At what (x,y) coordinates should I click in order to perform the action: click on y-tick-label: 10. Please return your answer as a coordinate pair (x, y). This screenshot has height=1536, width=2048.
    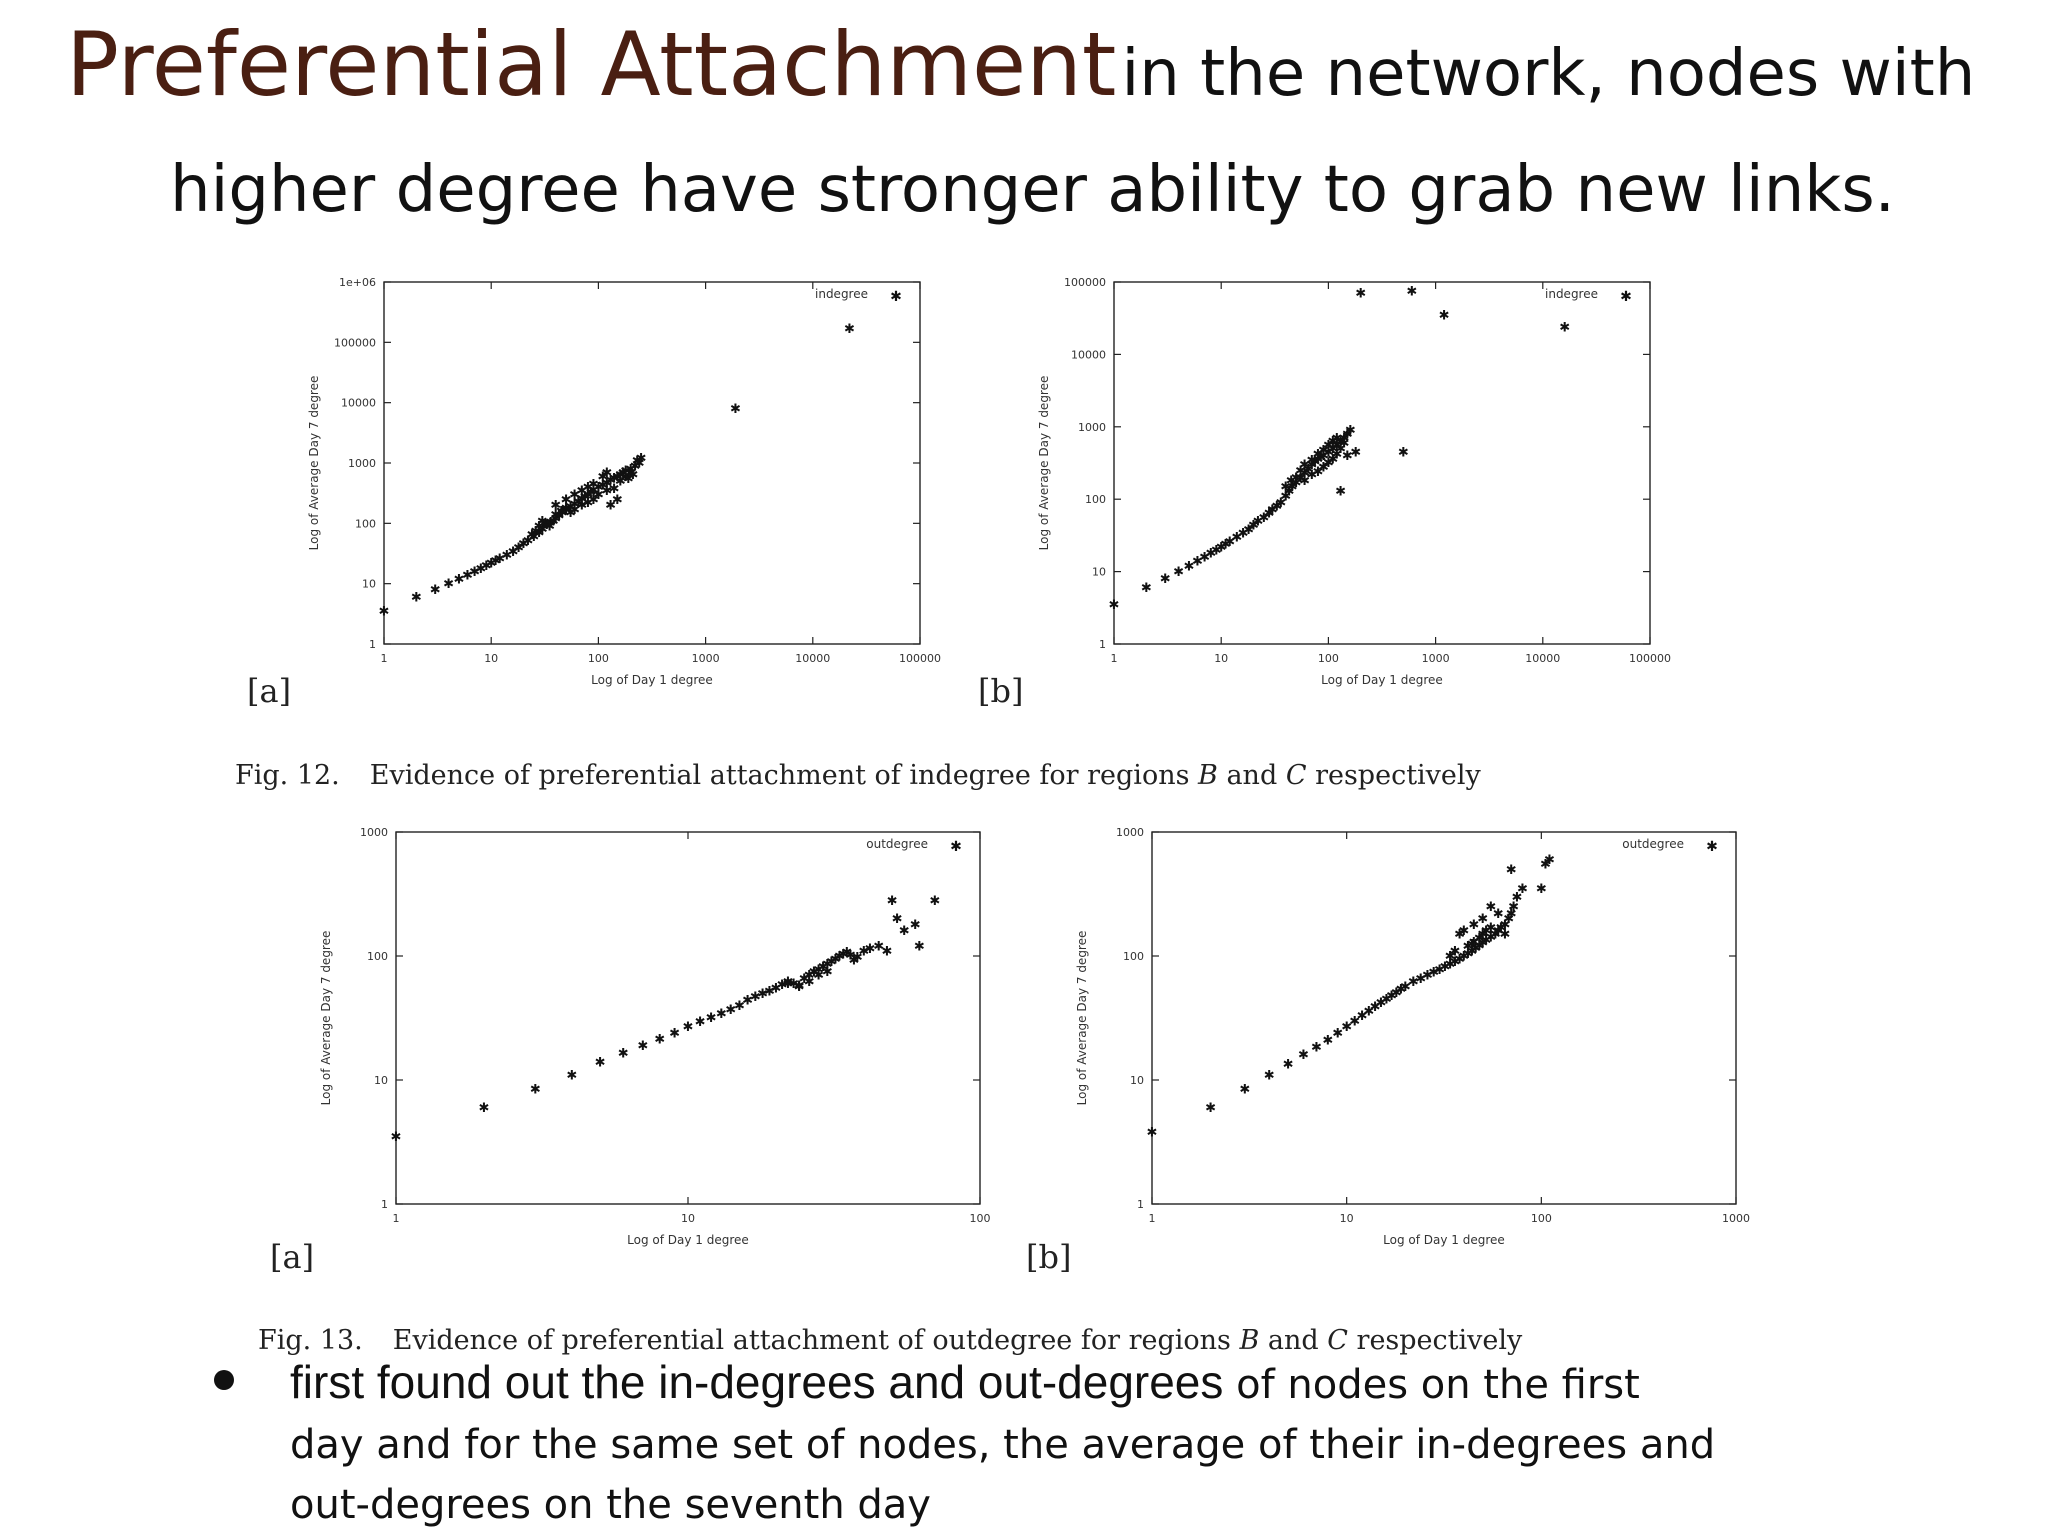
    Looking at the image, I should click on (369, 584).